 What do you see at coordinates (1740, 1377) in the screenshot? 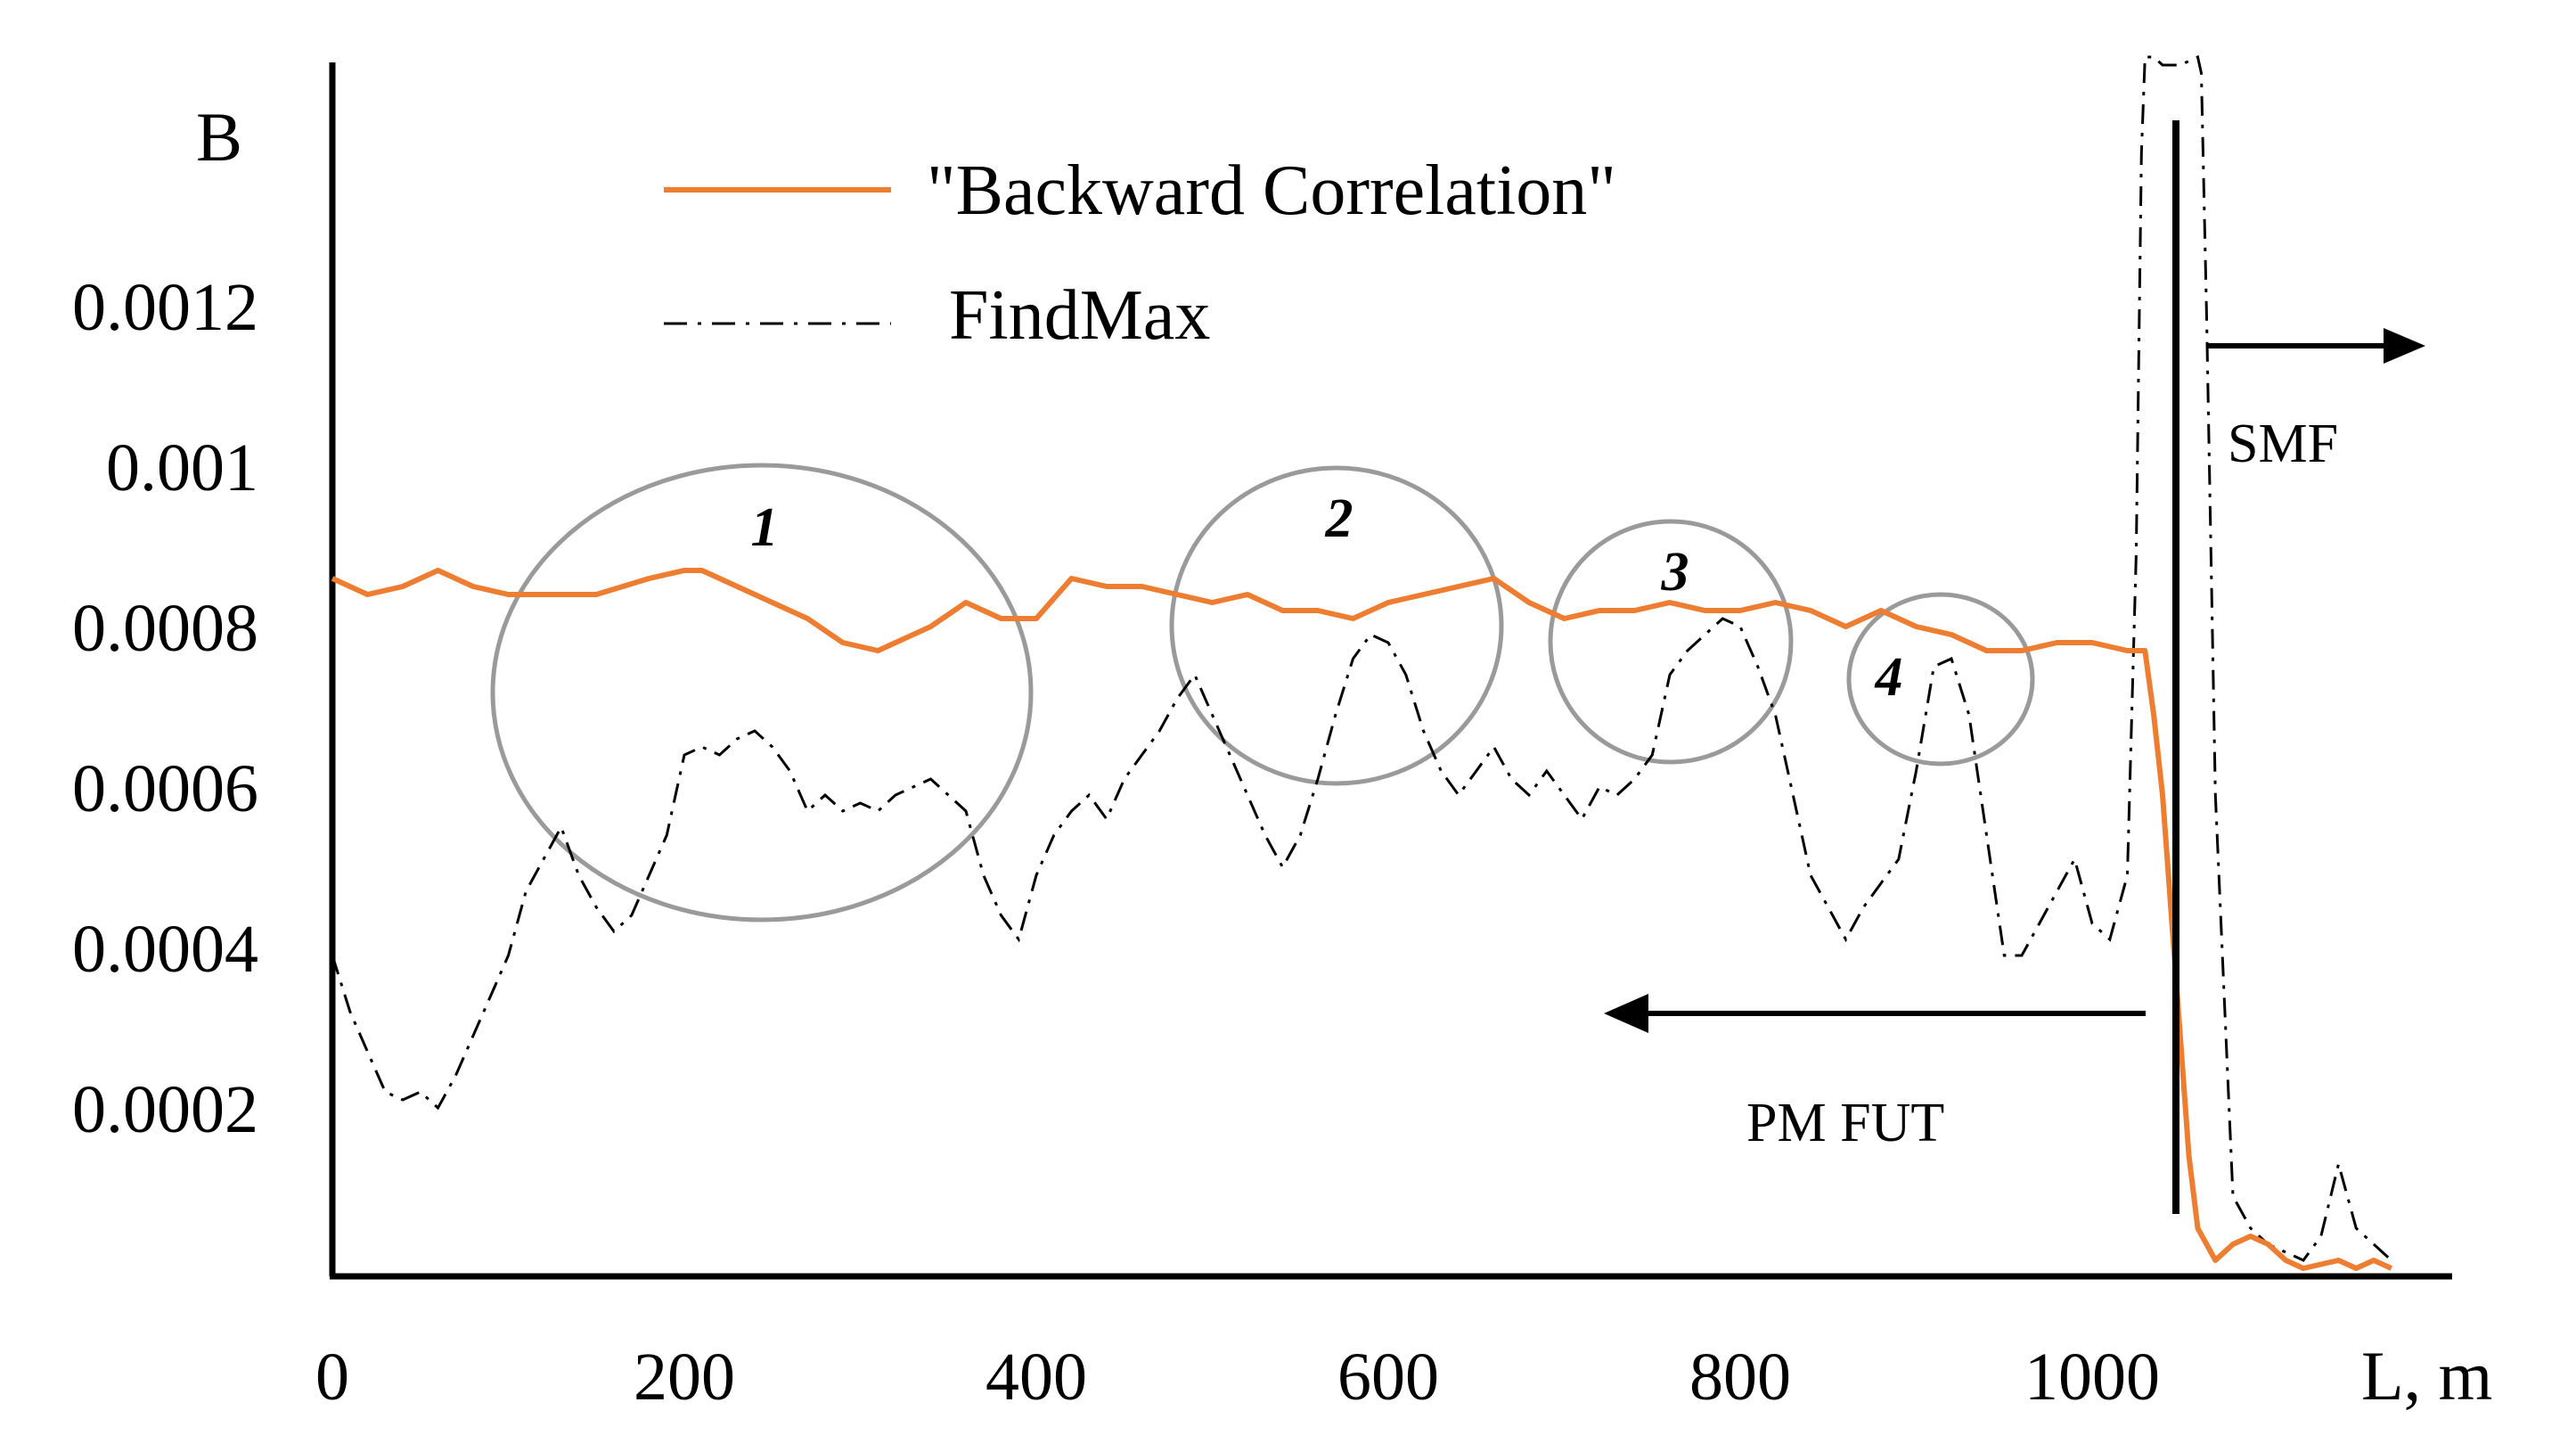
I see `x-tick-label: 800` at bounding box center [1740, 1377].